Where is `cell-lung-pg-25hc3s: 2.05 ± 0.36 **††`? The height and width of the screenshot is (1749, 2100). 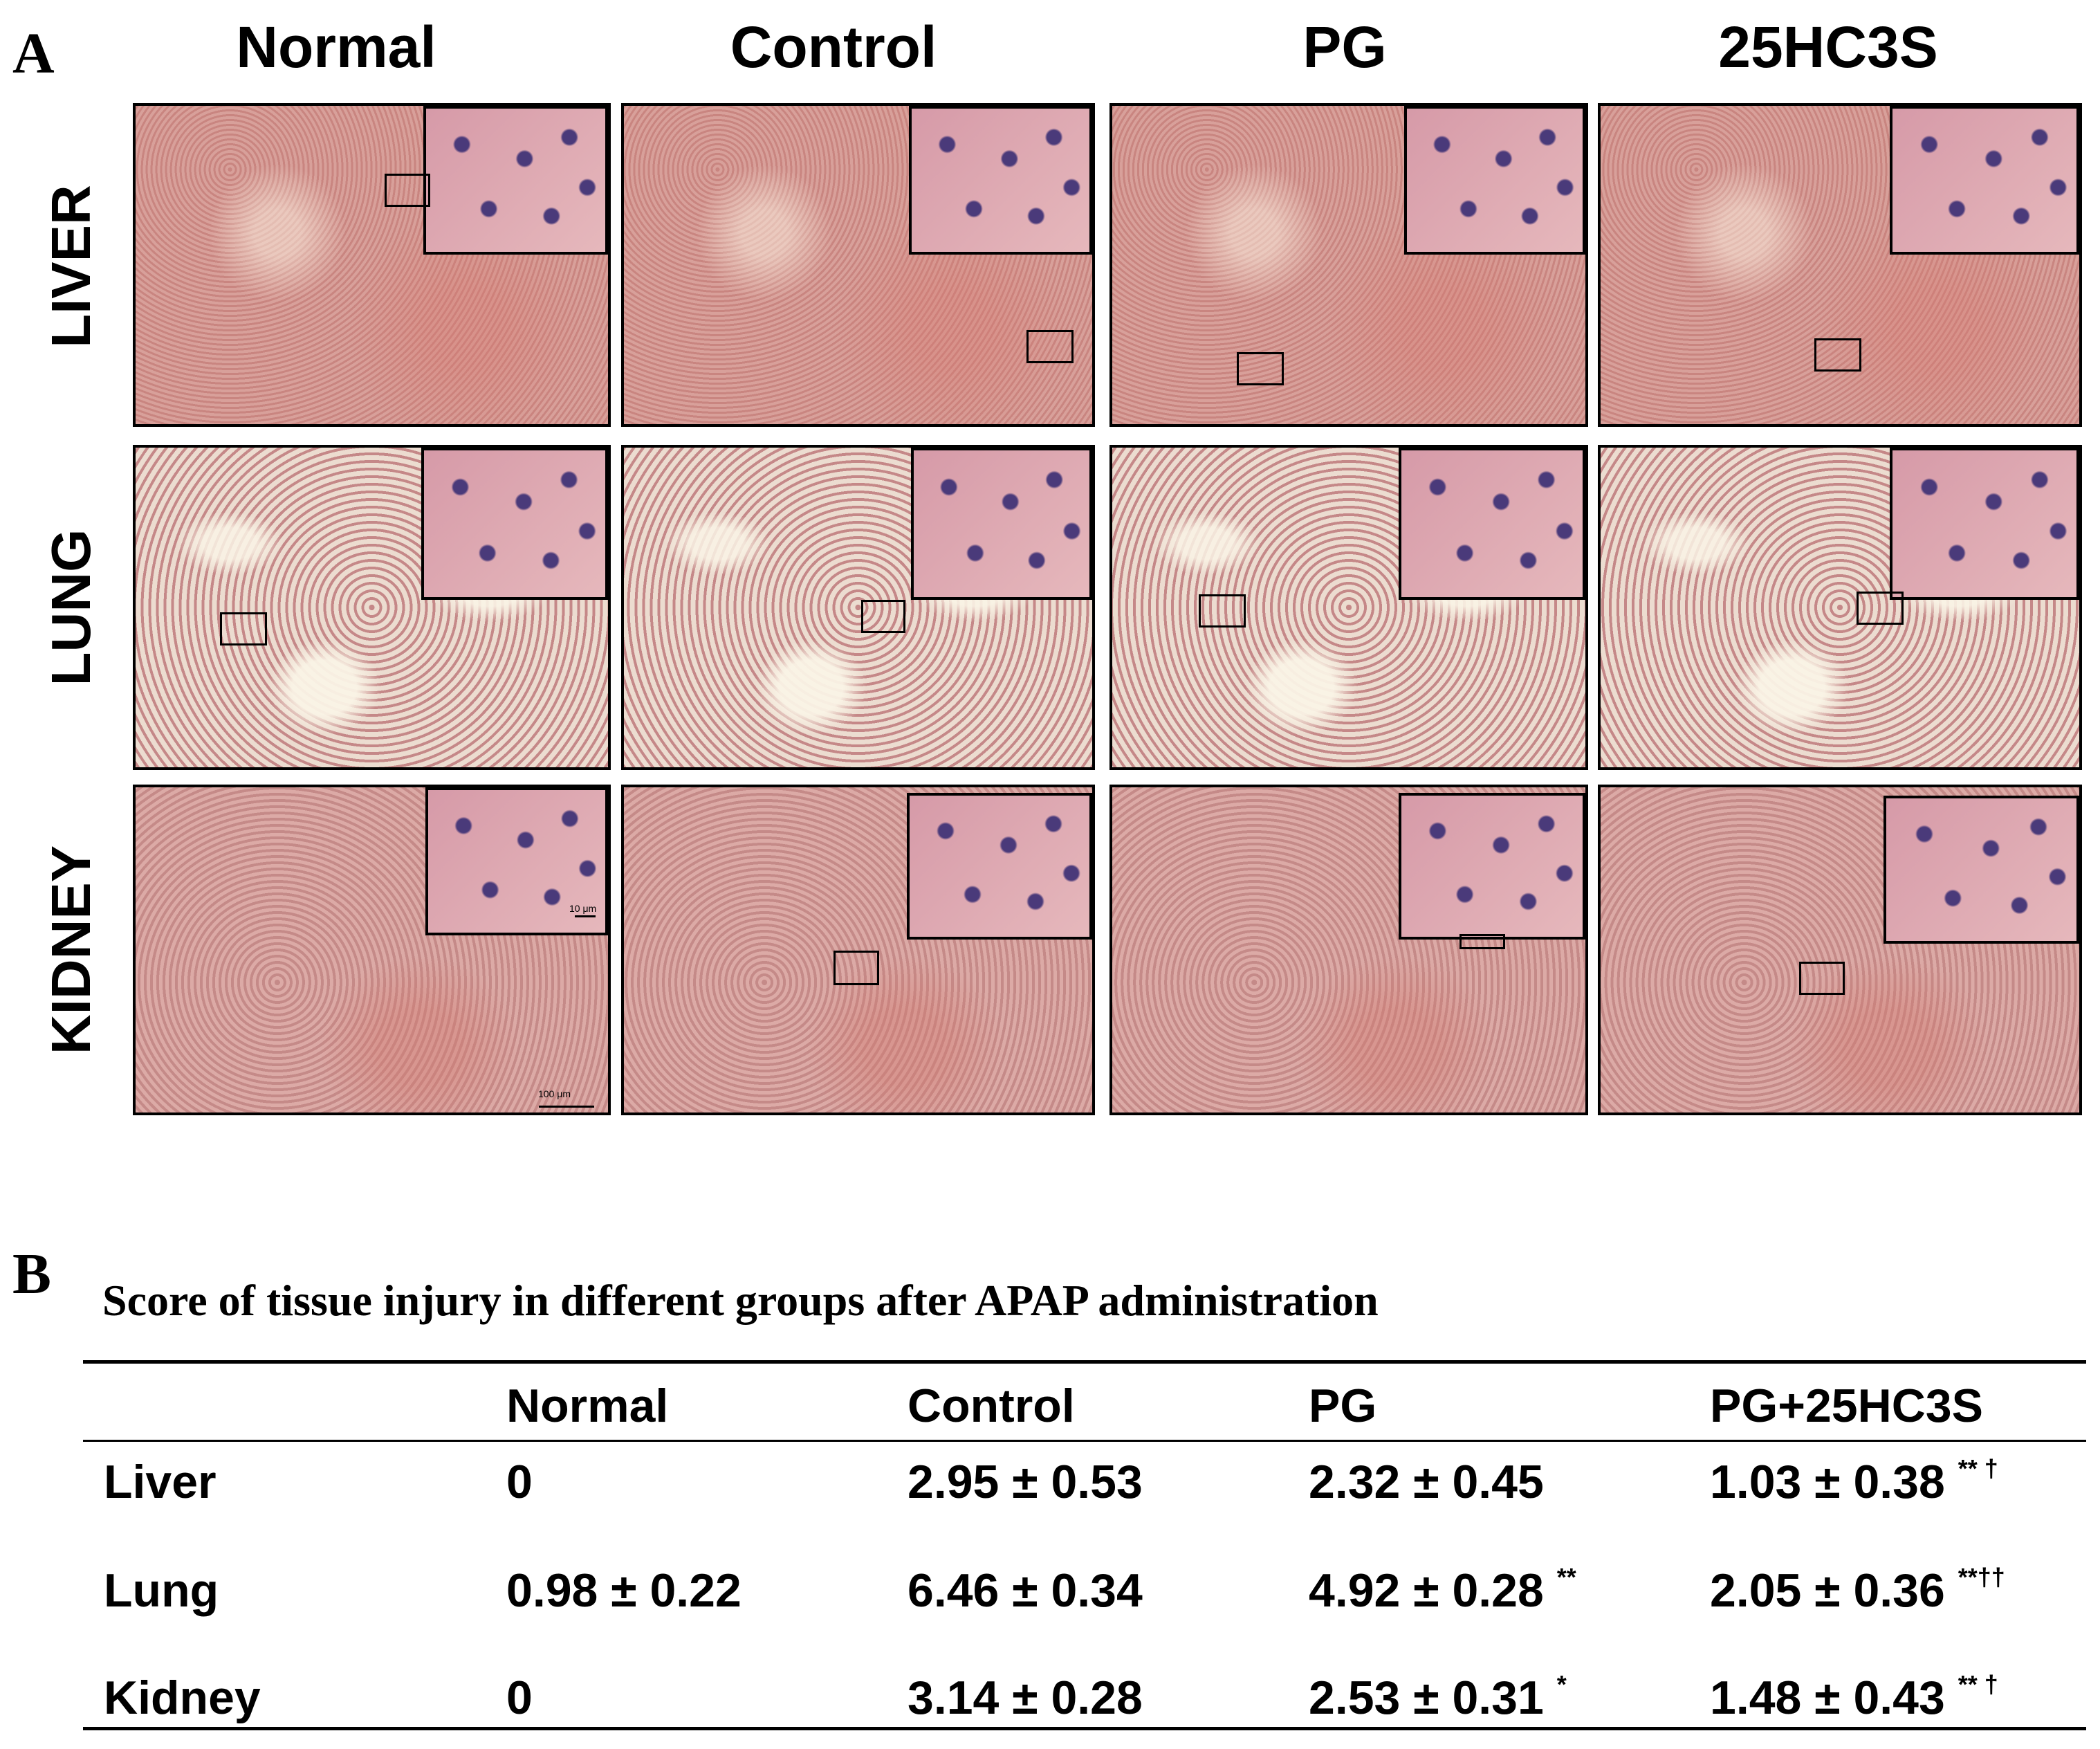
cell-lung-pg-25hc3s: 2.05 ± 0.36 **†† is located at coordinates (1857, 1590).